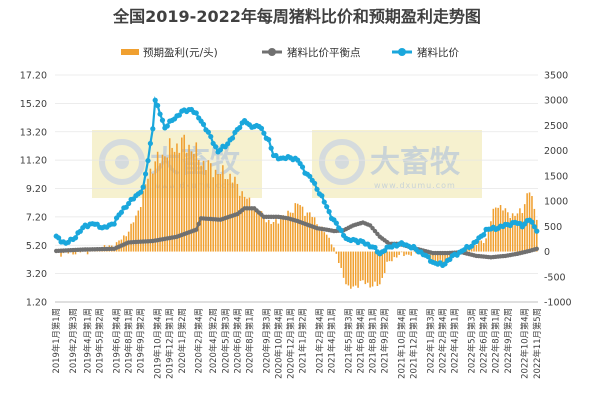 The height and width of the screenshot is (413, 595). I want to click on x-tick-label: 2019年6月第4周, so click(117, 340).